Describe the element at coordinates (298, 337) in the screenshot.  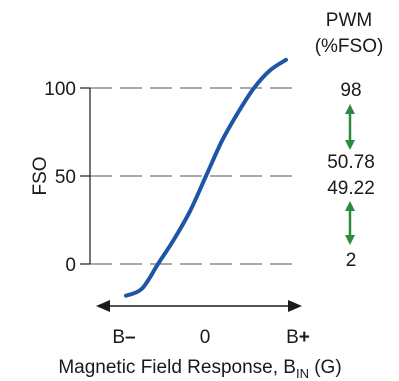
I see `x-tick-label-2: B+` at that location.